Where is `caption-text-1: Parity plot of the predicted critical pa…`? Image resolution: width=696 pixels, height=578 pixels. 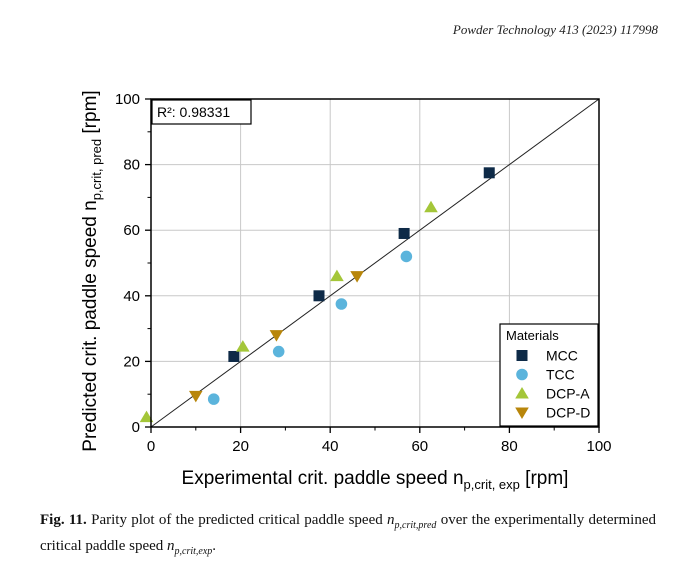
caption-text-1: Parity plot of the predicted critical pa… is located at coordinates (237, 520).